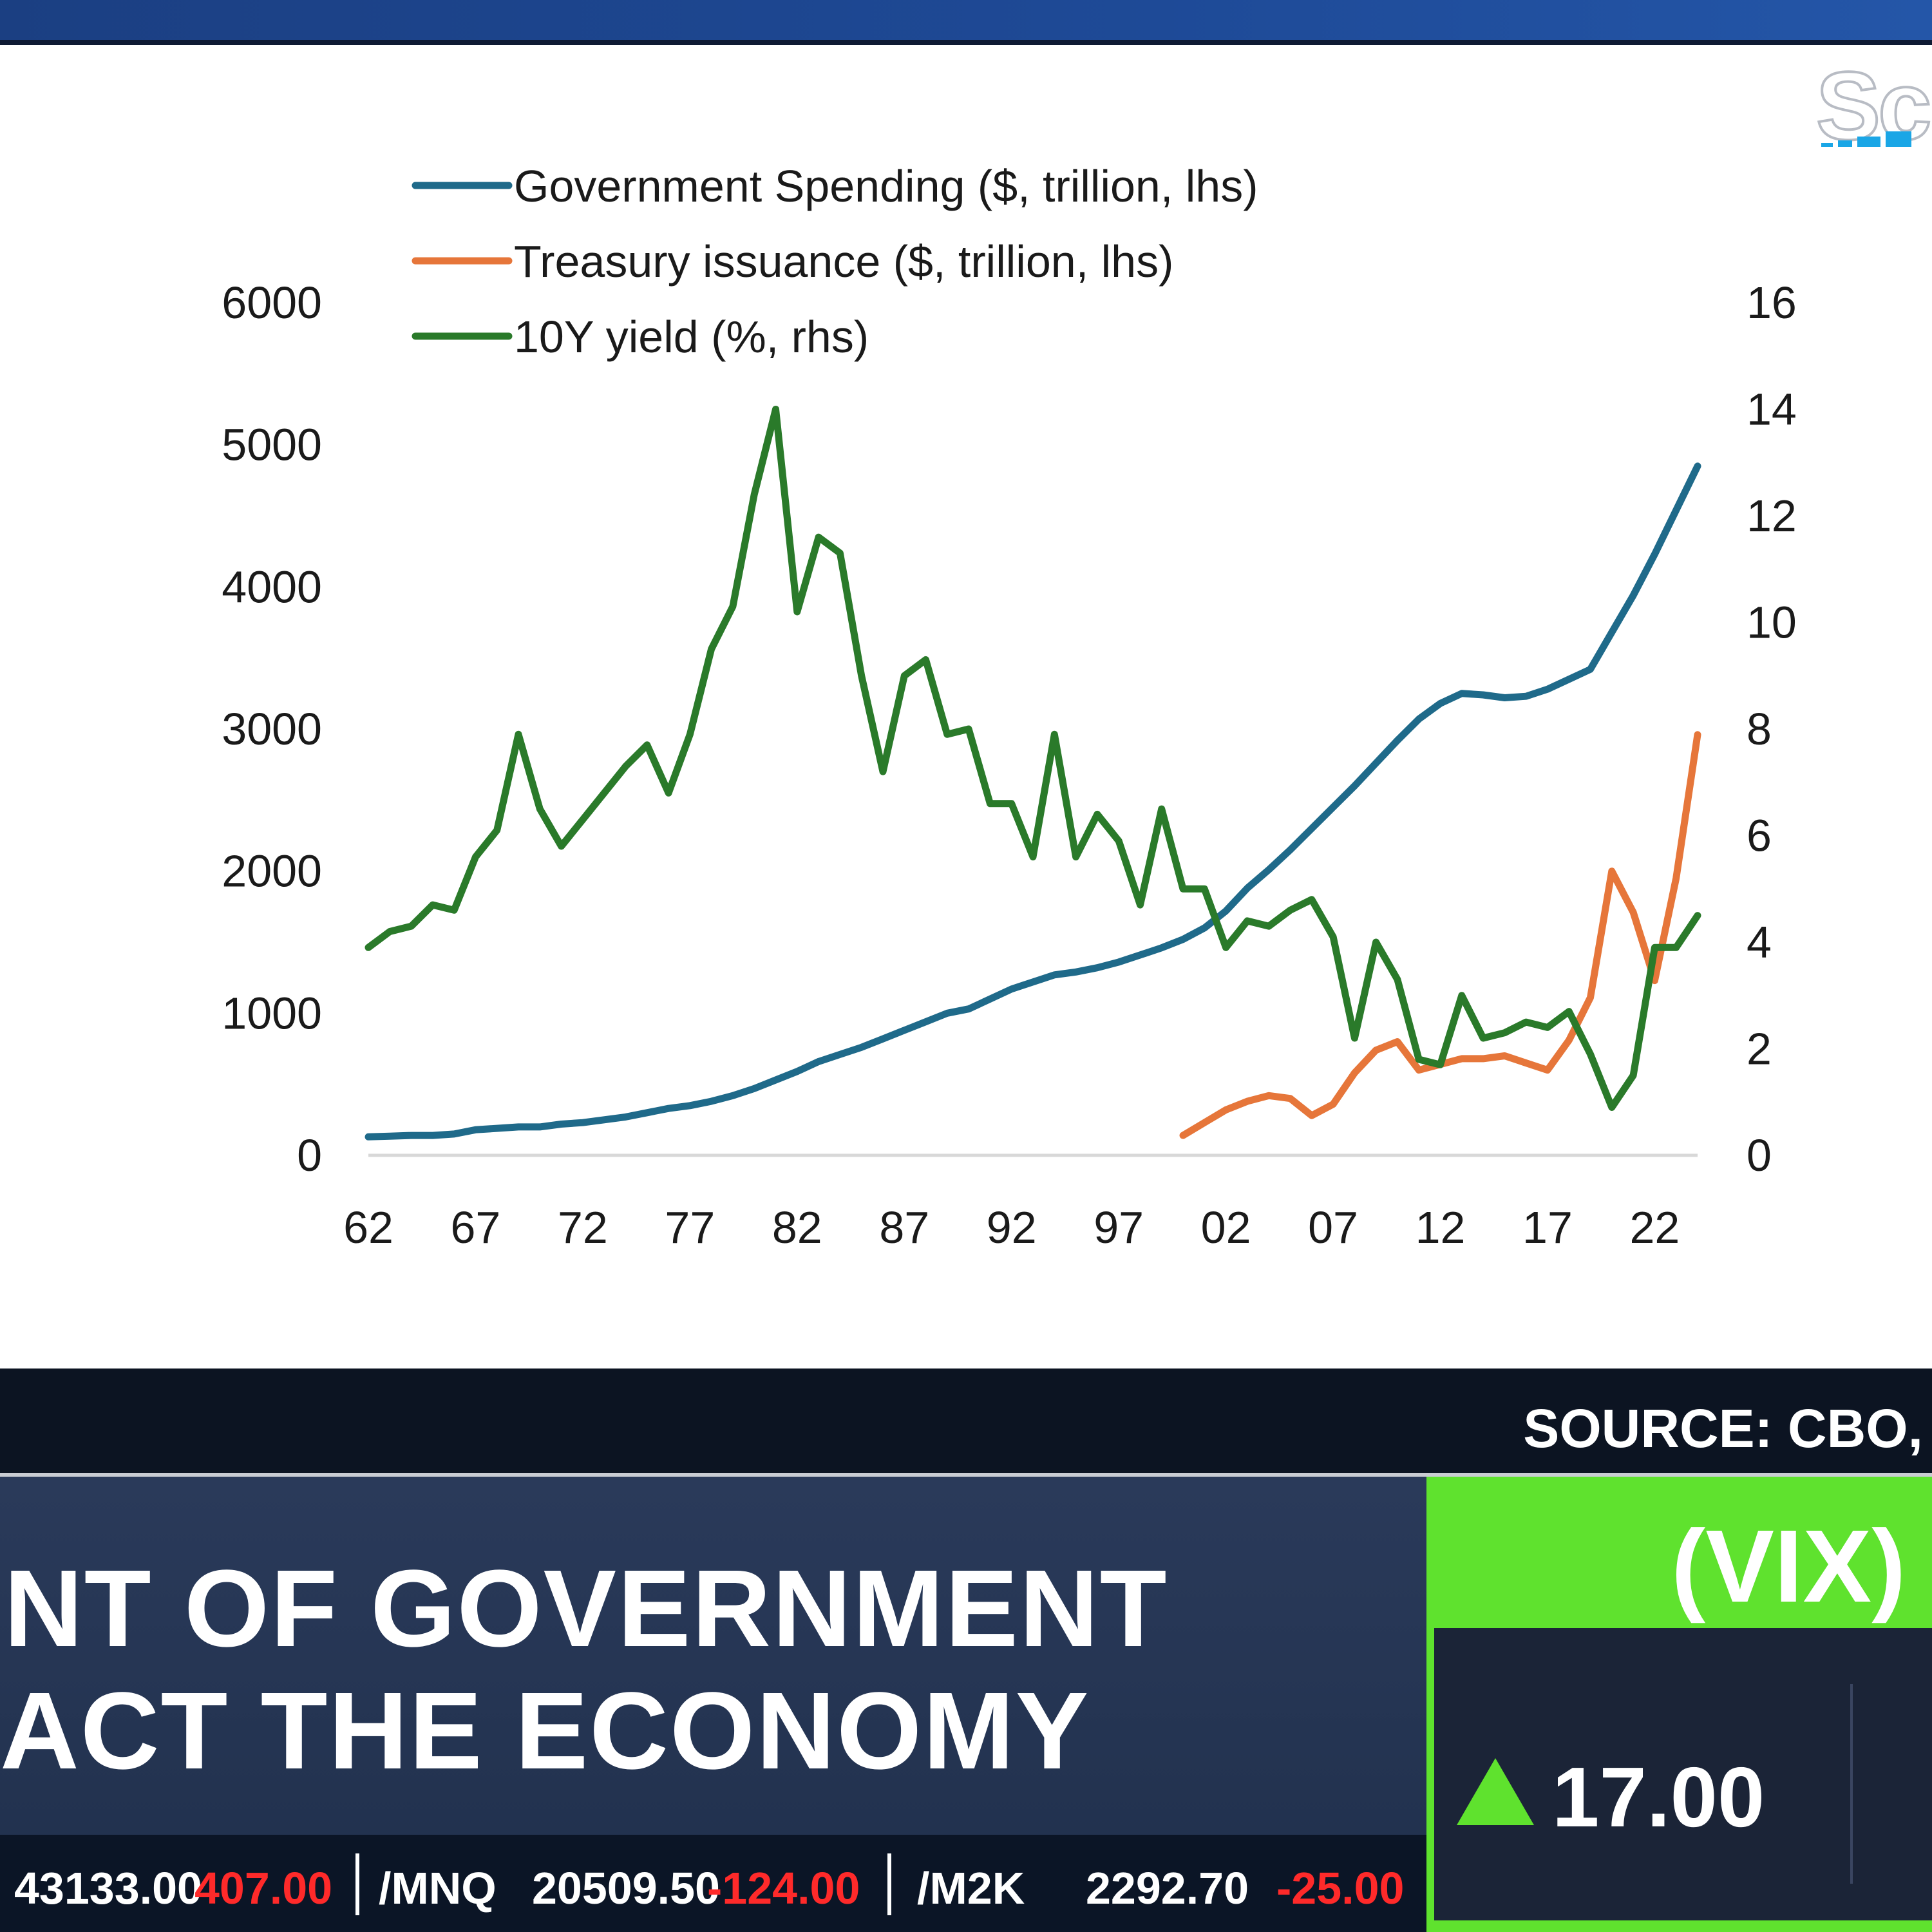  Describe the element at coordinates (1772, 410) in the screenshot. I see `y-tick-label-right: 14` at that location.